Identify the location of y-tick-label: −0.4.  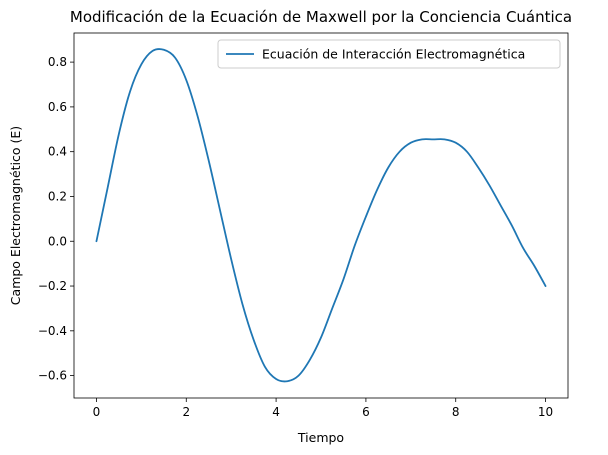
(52, 331).